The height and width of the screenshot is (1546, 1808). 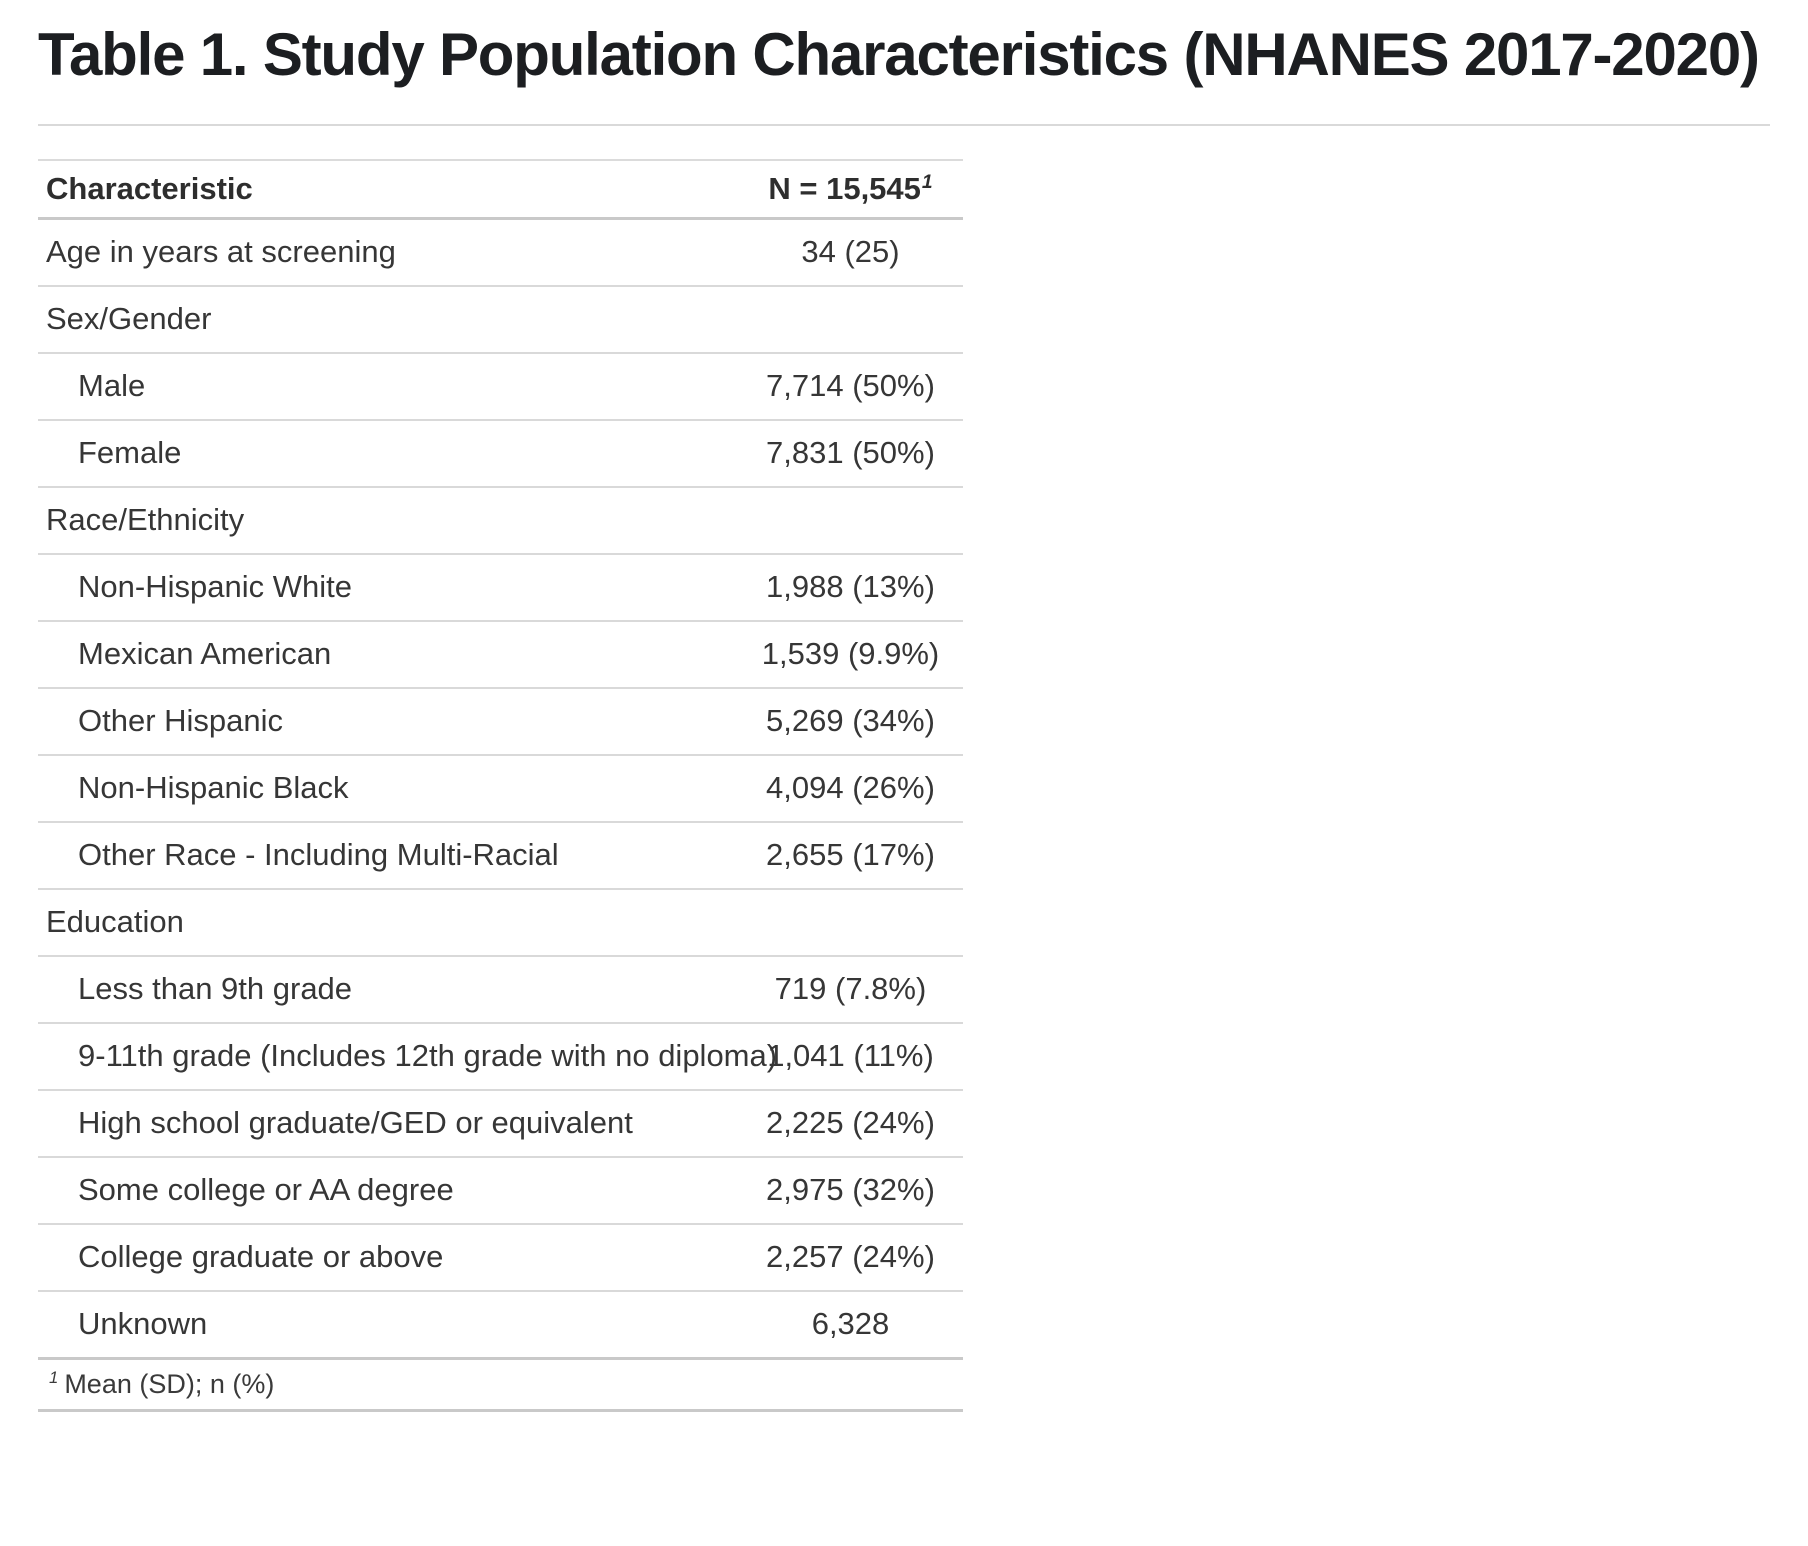 I want to click on row-value: 2,257 (24%), so click(x=850, y=1258).